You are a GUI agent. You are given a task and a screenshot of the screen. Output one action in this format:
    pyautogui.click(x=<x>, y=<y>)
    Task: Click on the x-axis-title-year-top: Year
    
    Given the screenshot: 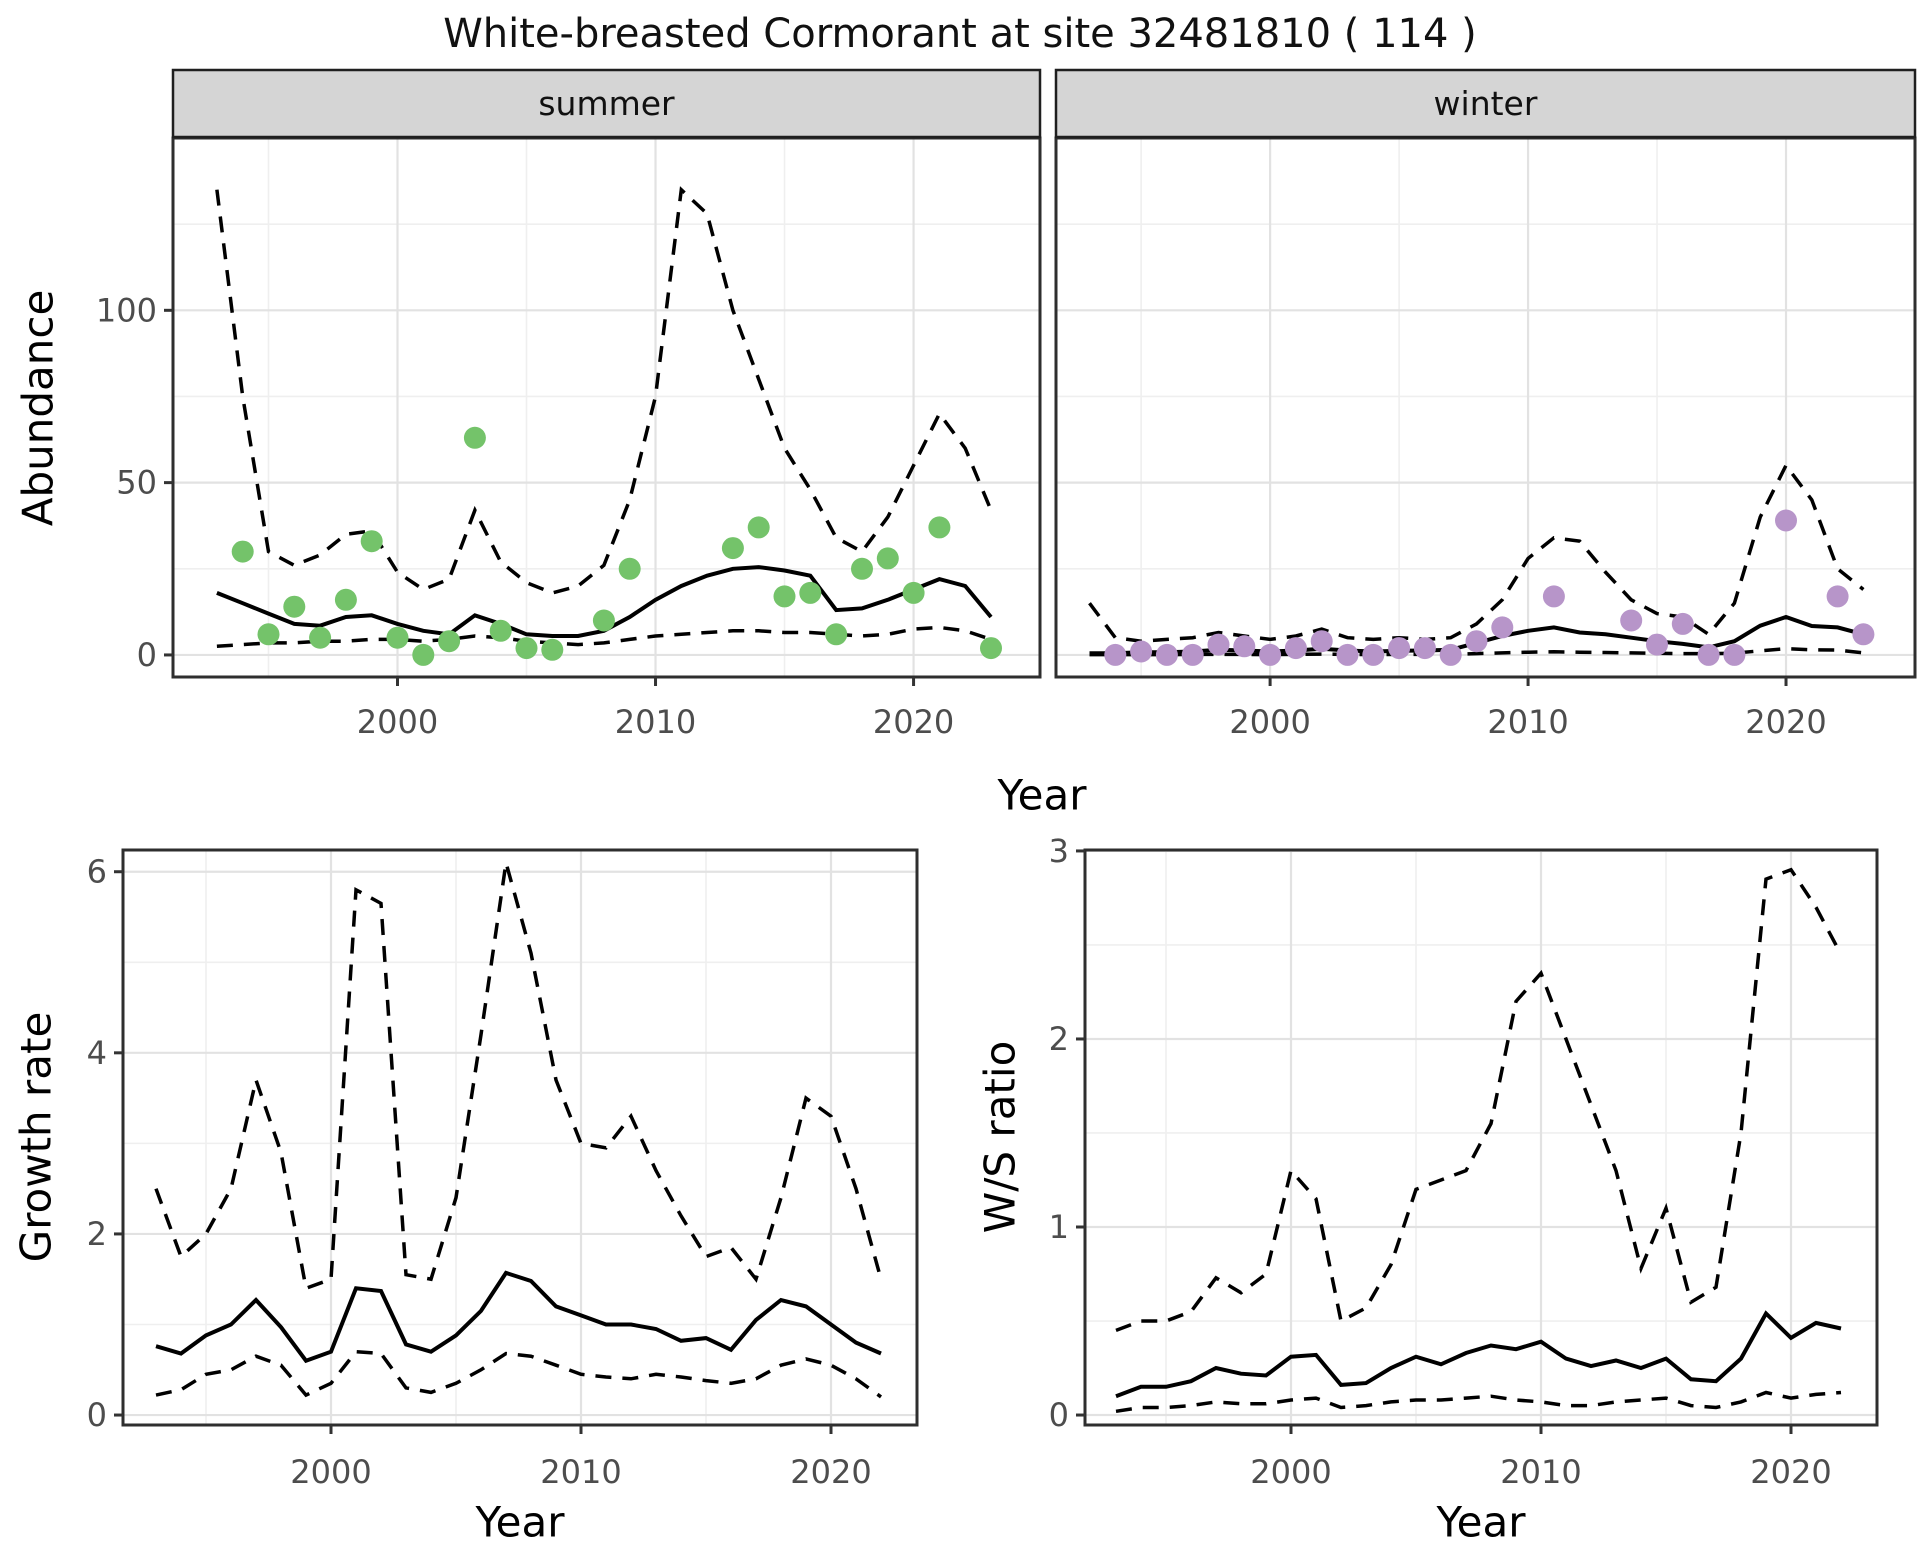 What is the action you would take?
    pyautogui.click(x=1042, y=795)
    